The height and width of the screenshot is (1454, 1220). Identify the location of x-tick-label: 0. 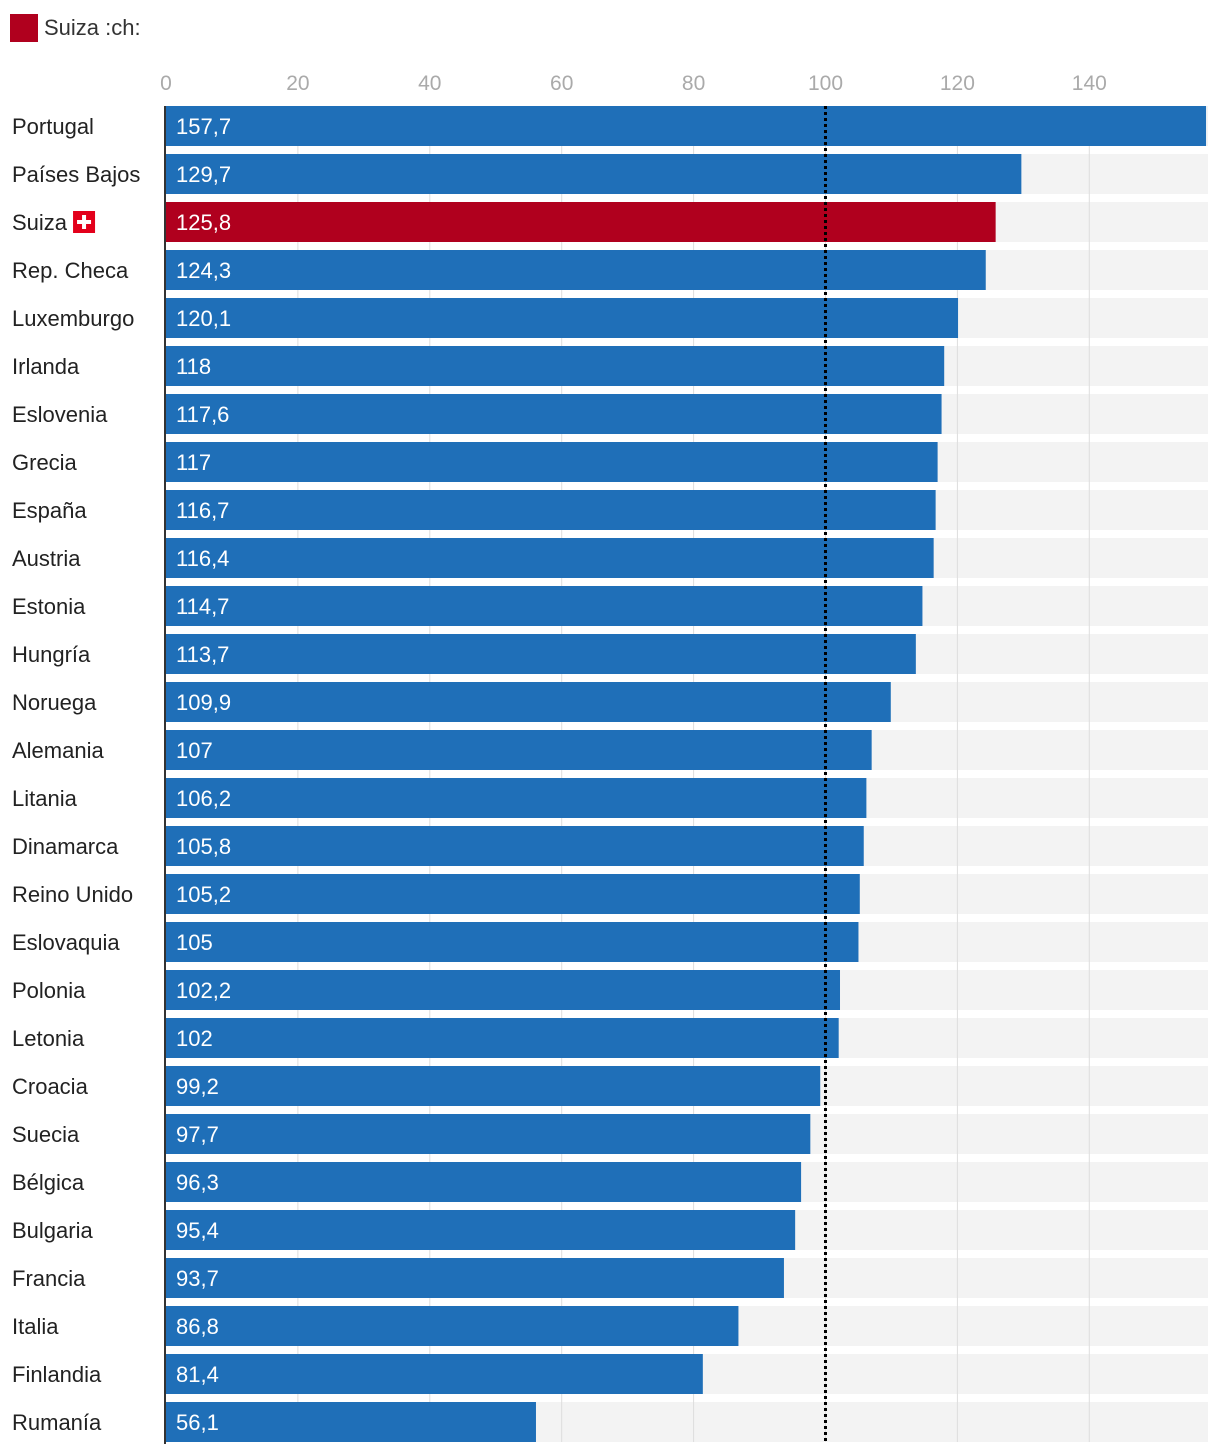
(166, 83).